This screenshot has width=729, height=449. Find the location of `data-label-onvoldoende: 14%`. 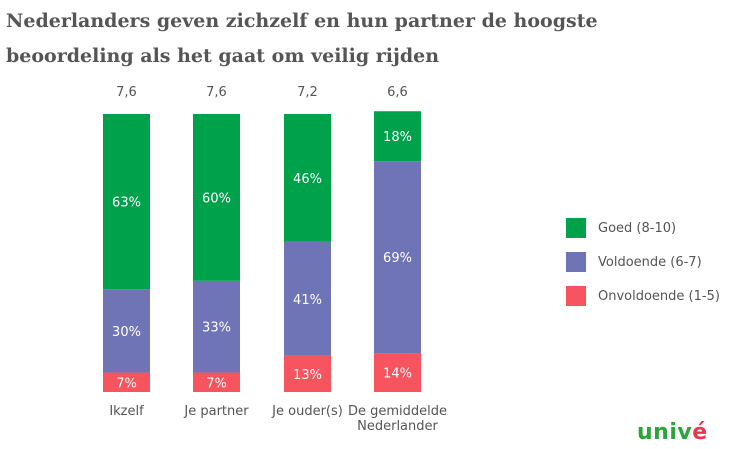

data-label-onvoldoende: 14% is located at coordinates (397, 374).